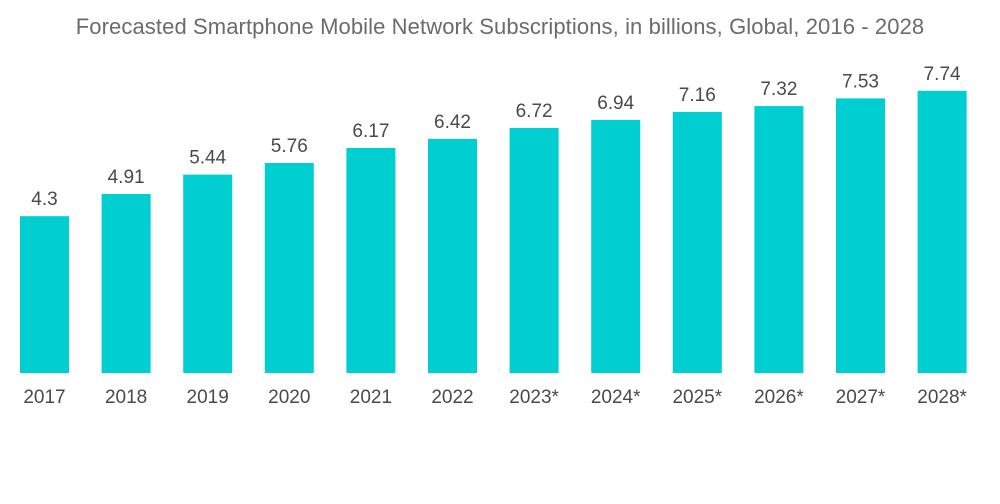 This screenshot has width=1000, height=504. I want to click on x-tick-label-2022: 2022, so click(452, 397).